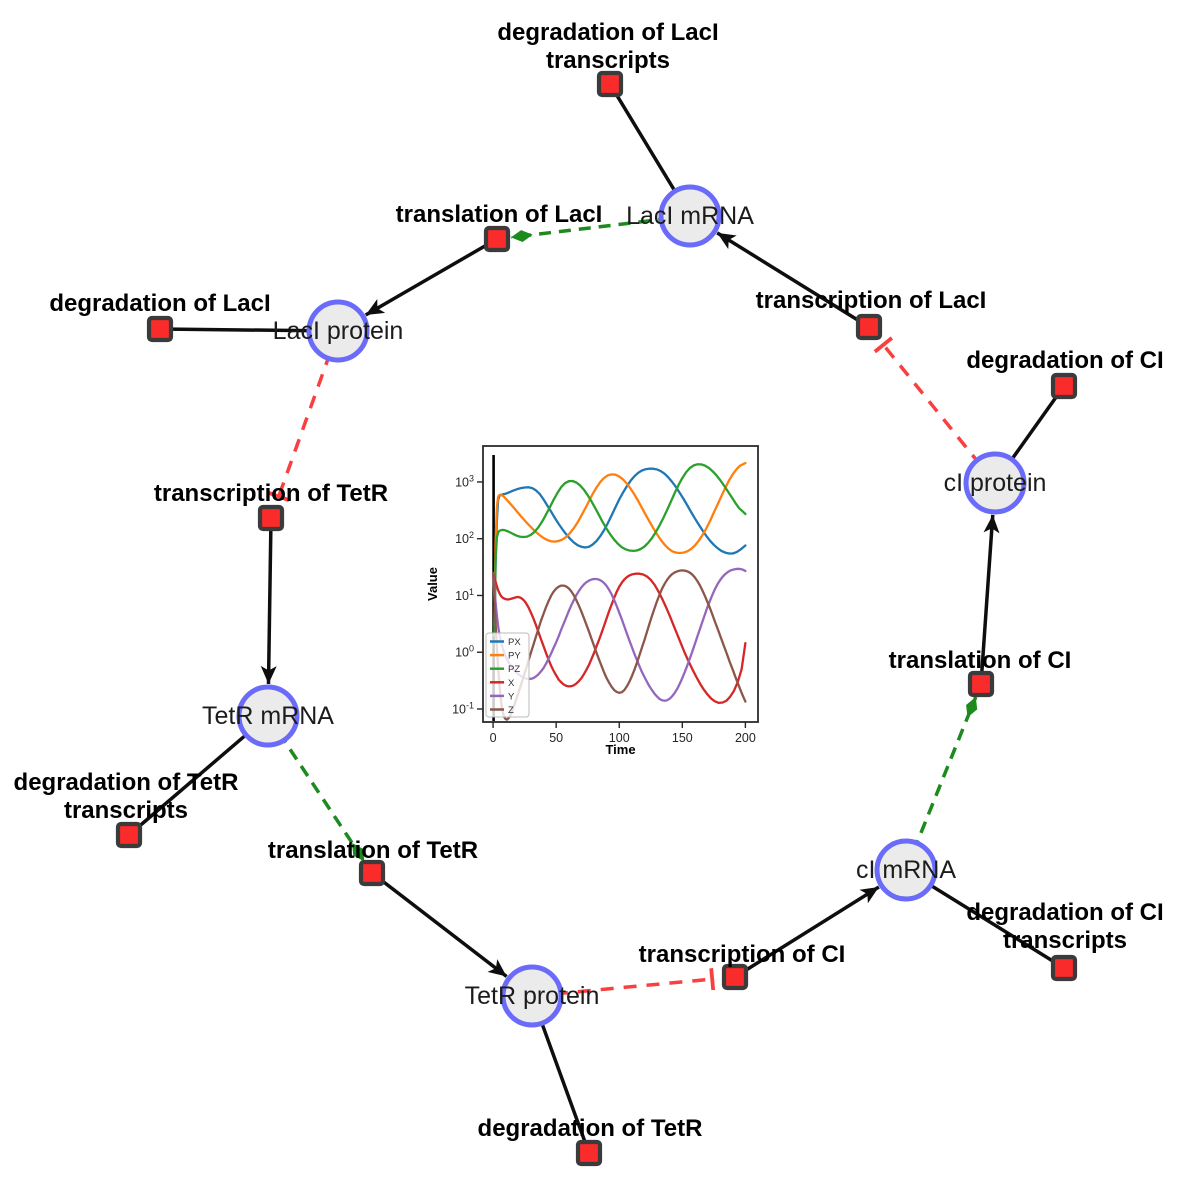  I want to click on edge-production-transcription-tetr-to-tetr-mrna, so click(268, 601).